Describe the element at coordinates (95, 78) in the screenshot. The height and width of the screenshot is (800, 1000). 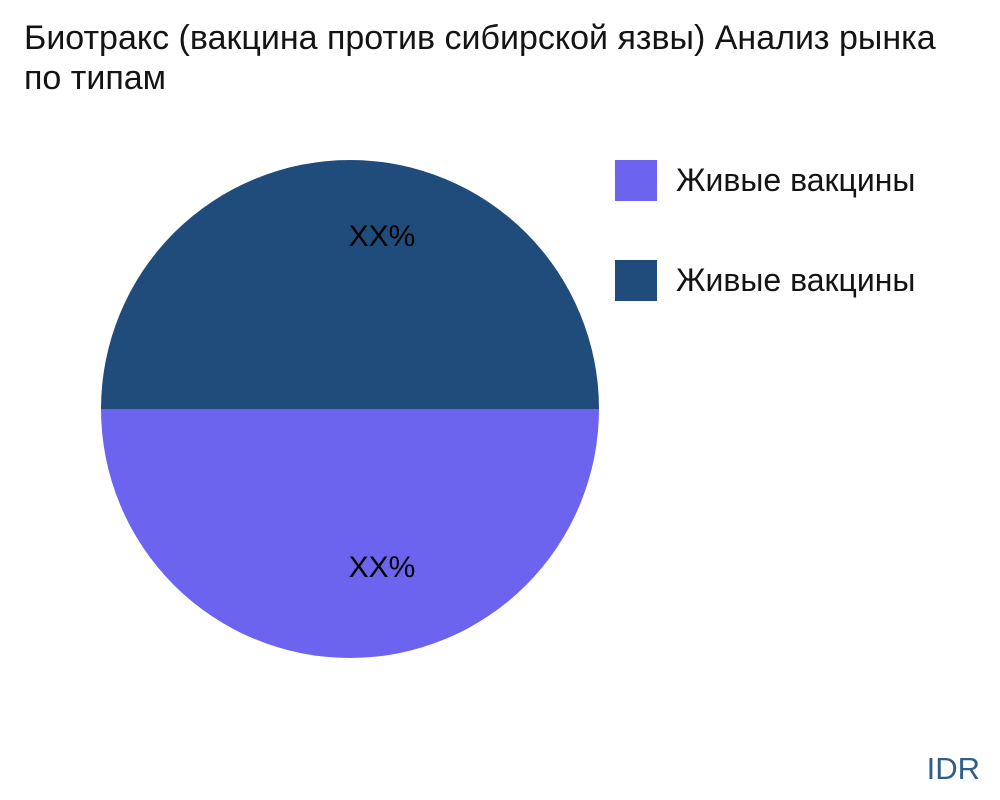
I see `chart-title-line2: по типам` at that location.